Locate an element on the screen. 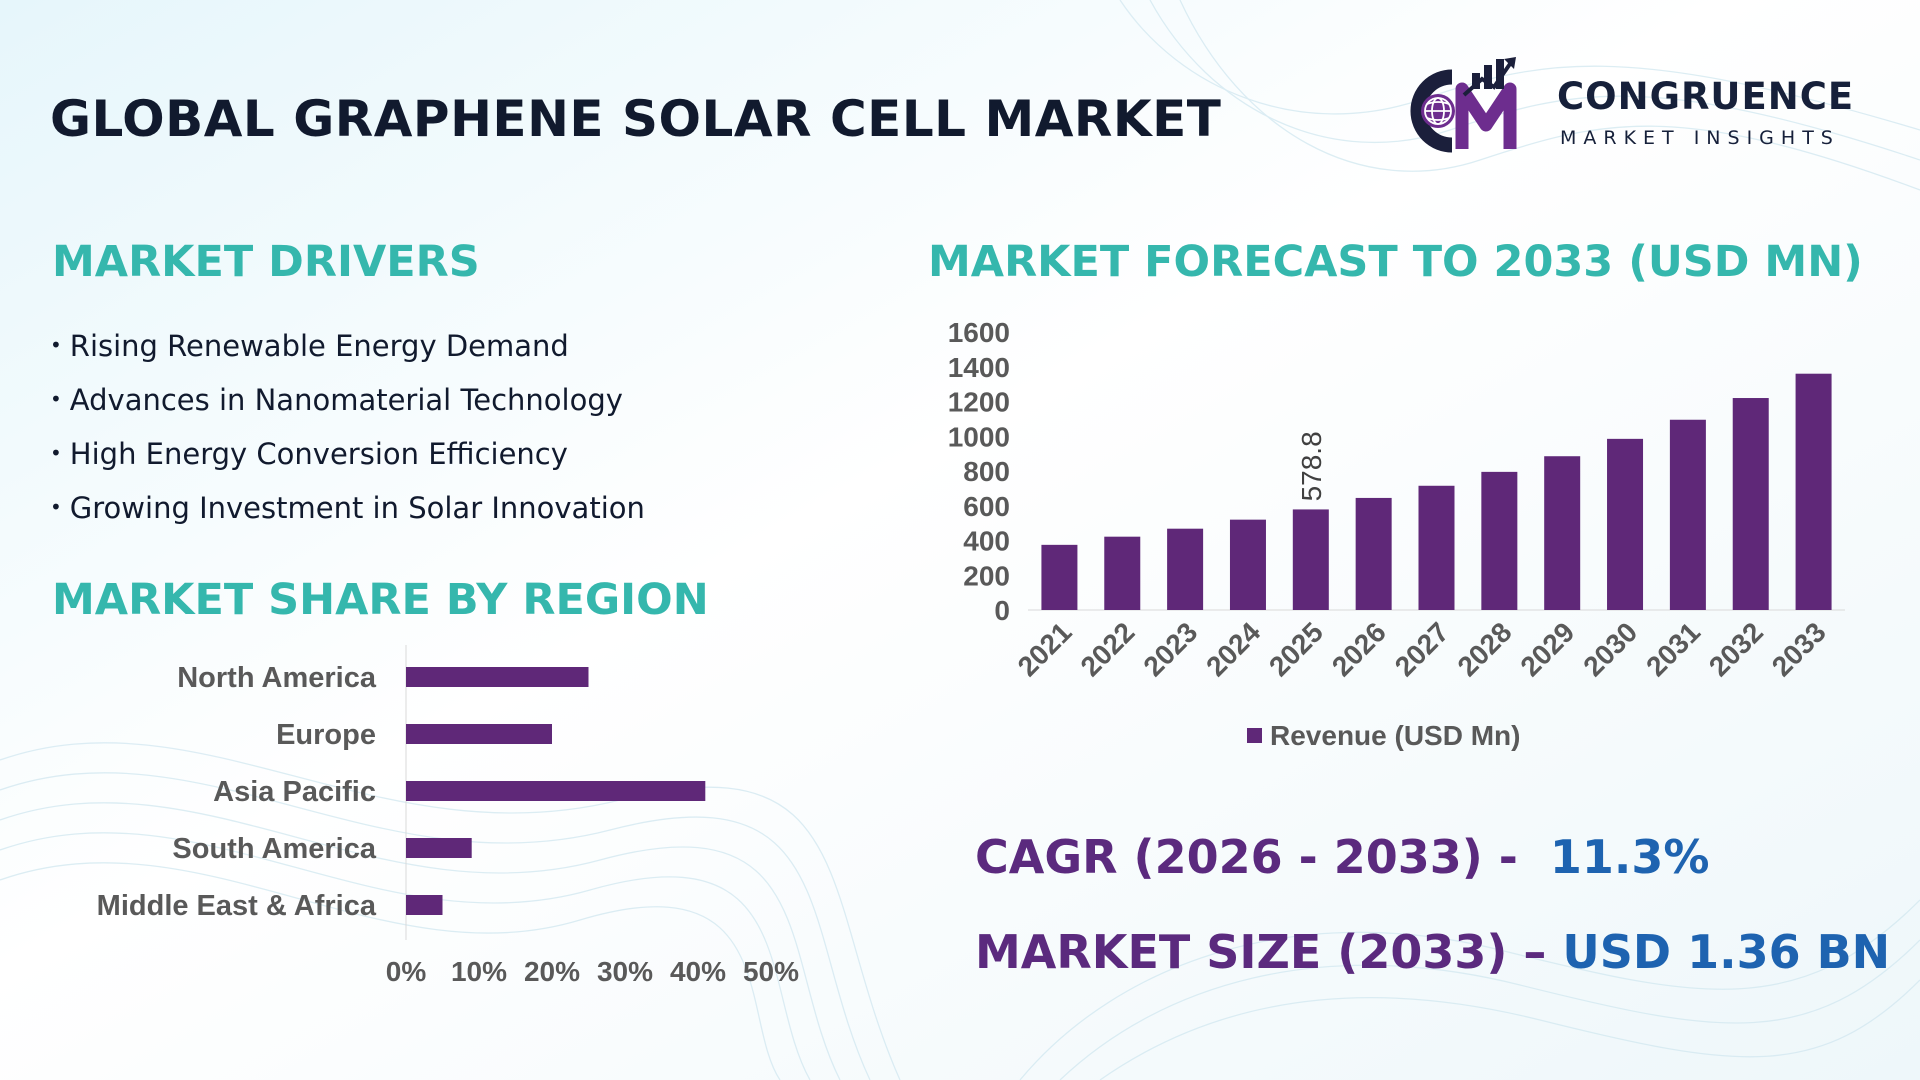  region-label: South America is located at coordinates (274, 849).